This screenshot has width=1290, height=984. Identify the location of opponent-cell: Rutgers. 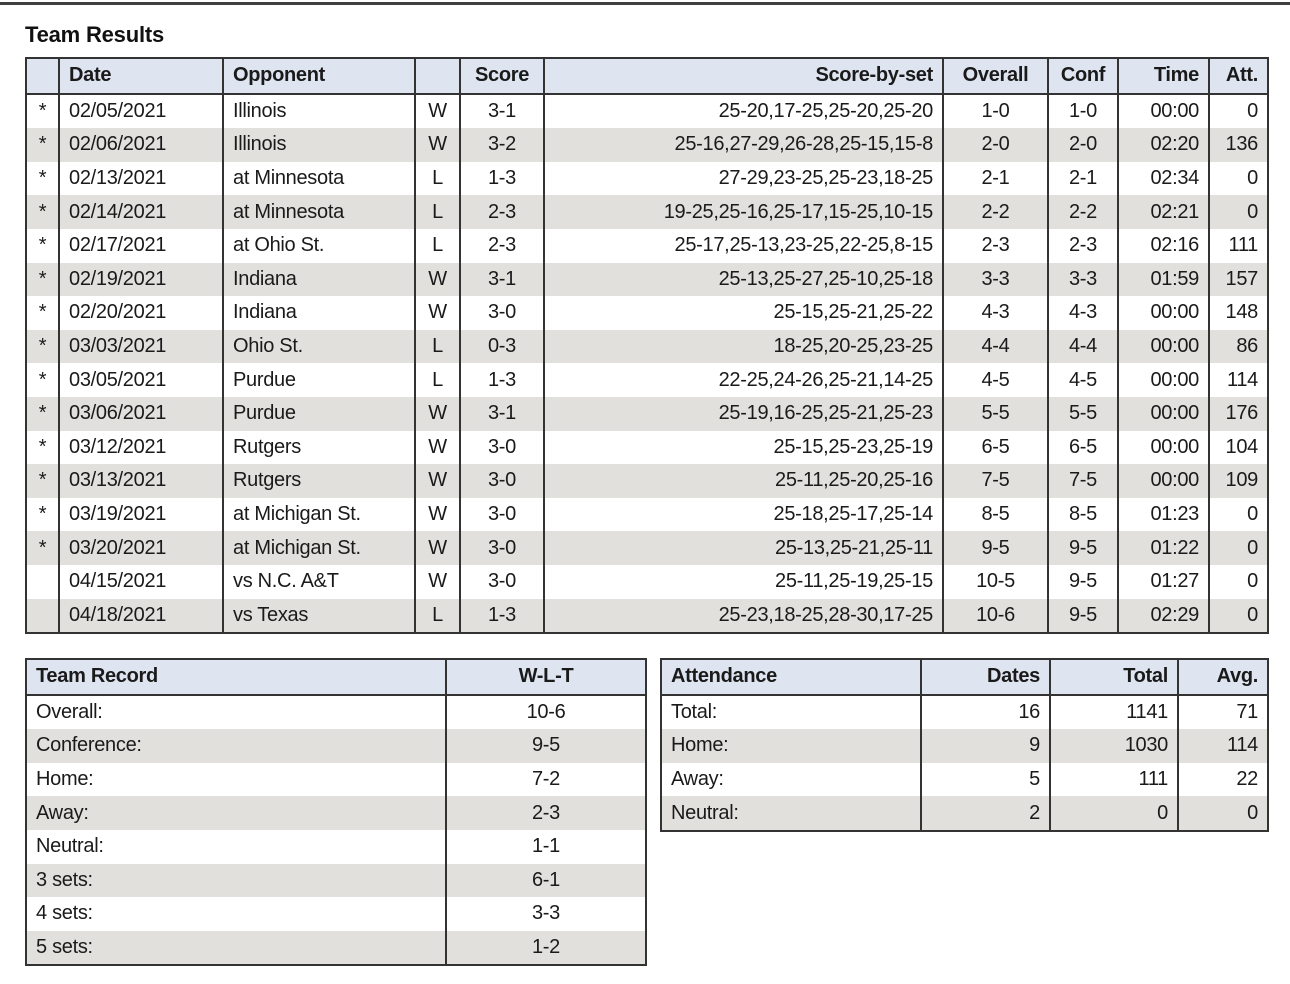
(318, 447).